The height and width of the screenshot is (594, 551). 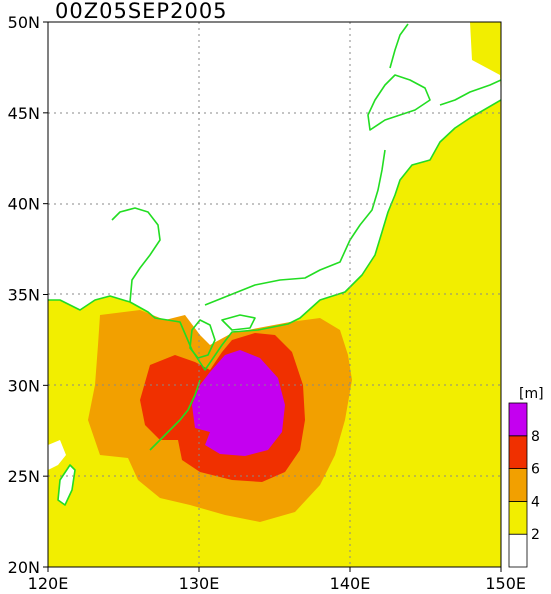 I want to click on x-tick-label: 140E, so click(x=350, y=583).